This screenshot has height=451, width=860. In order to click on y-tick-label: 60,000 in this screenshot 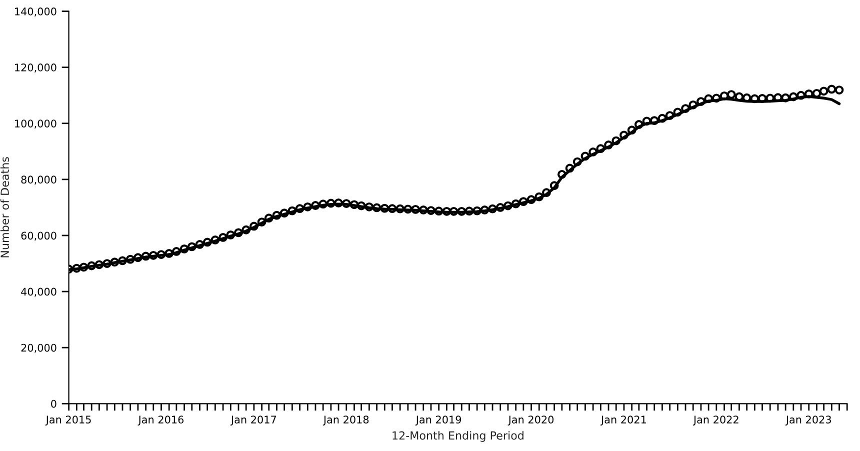, I will do `click(38, 236)`.